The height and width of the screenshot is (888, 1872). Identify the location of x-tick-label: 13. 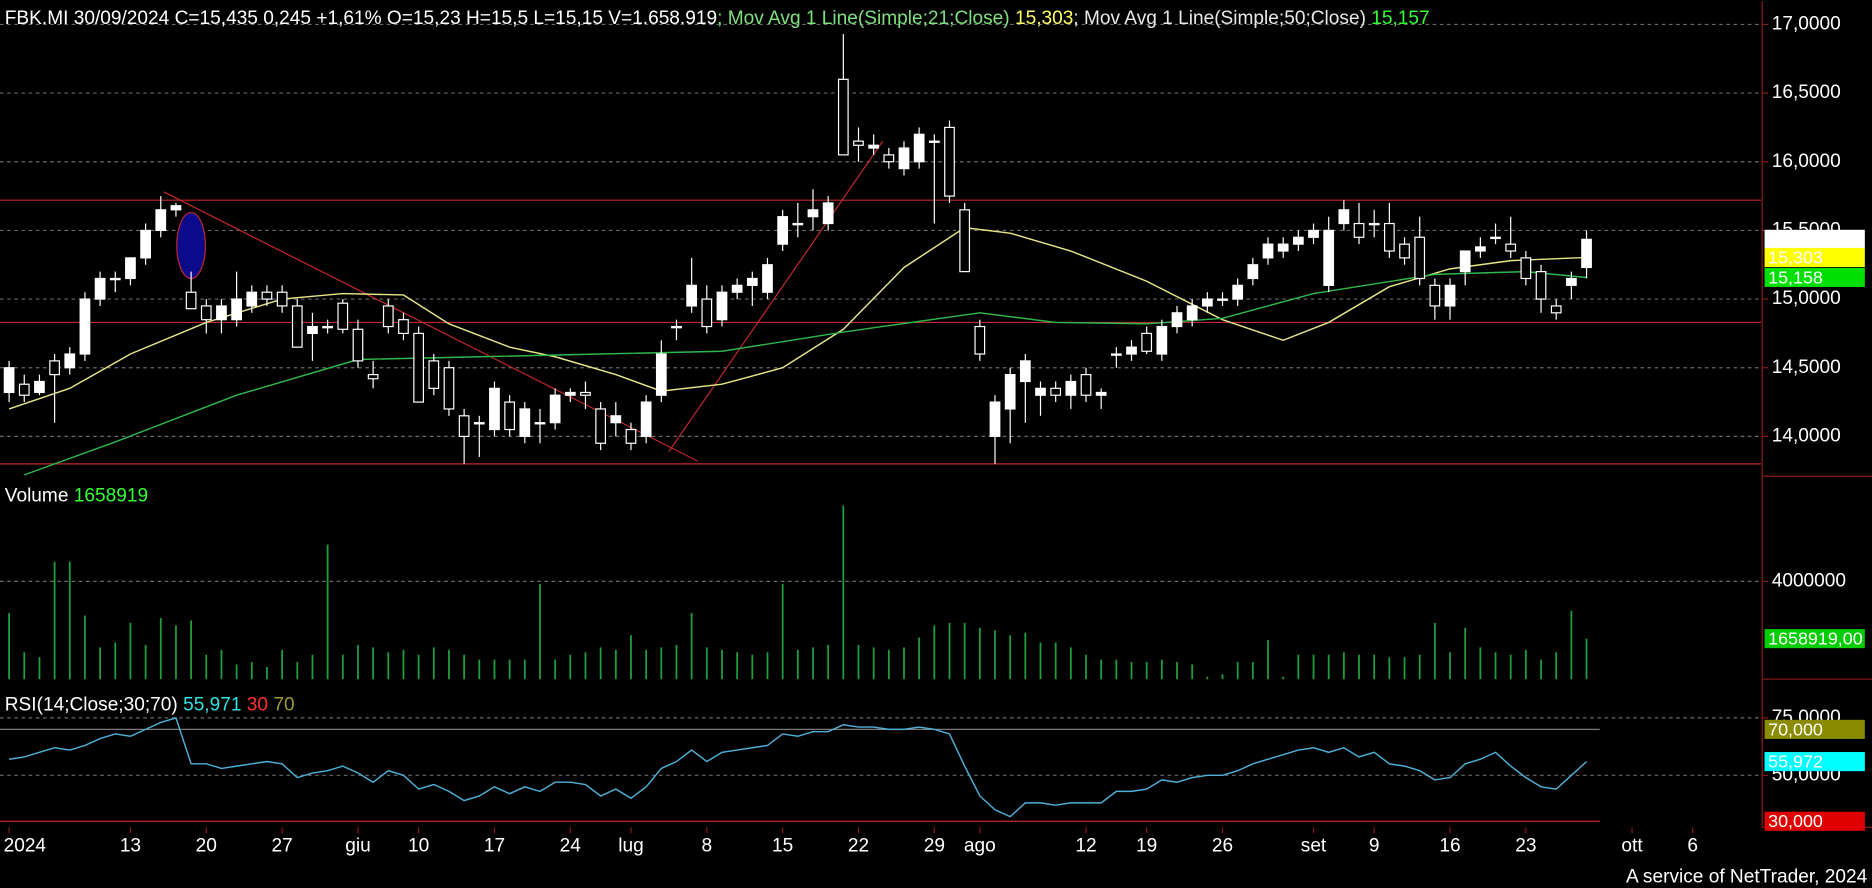
(130, 845).